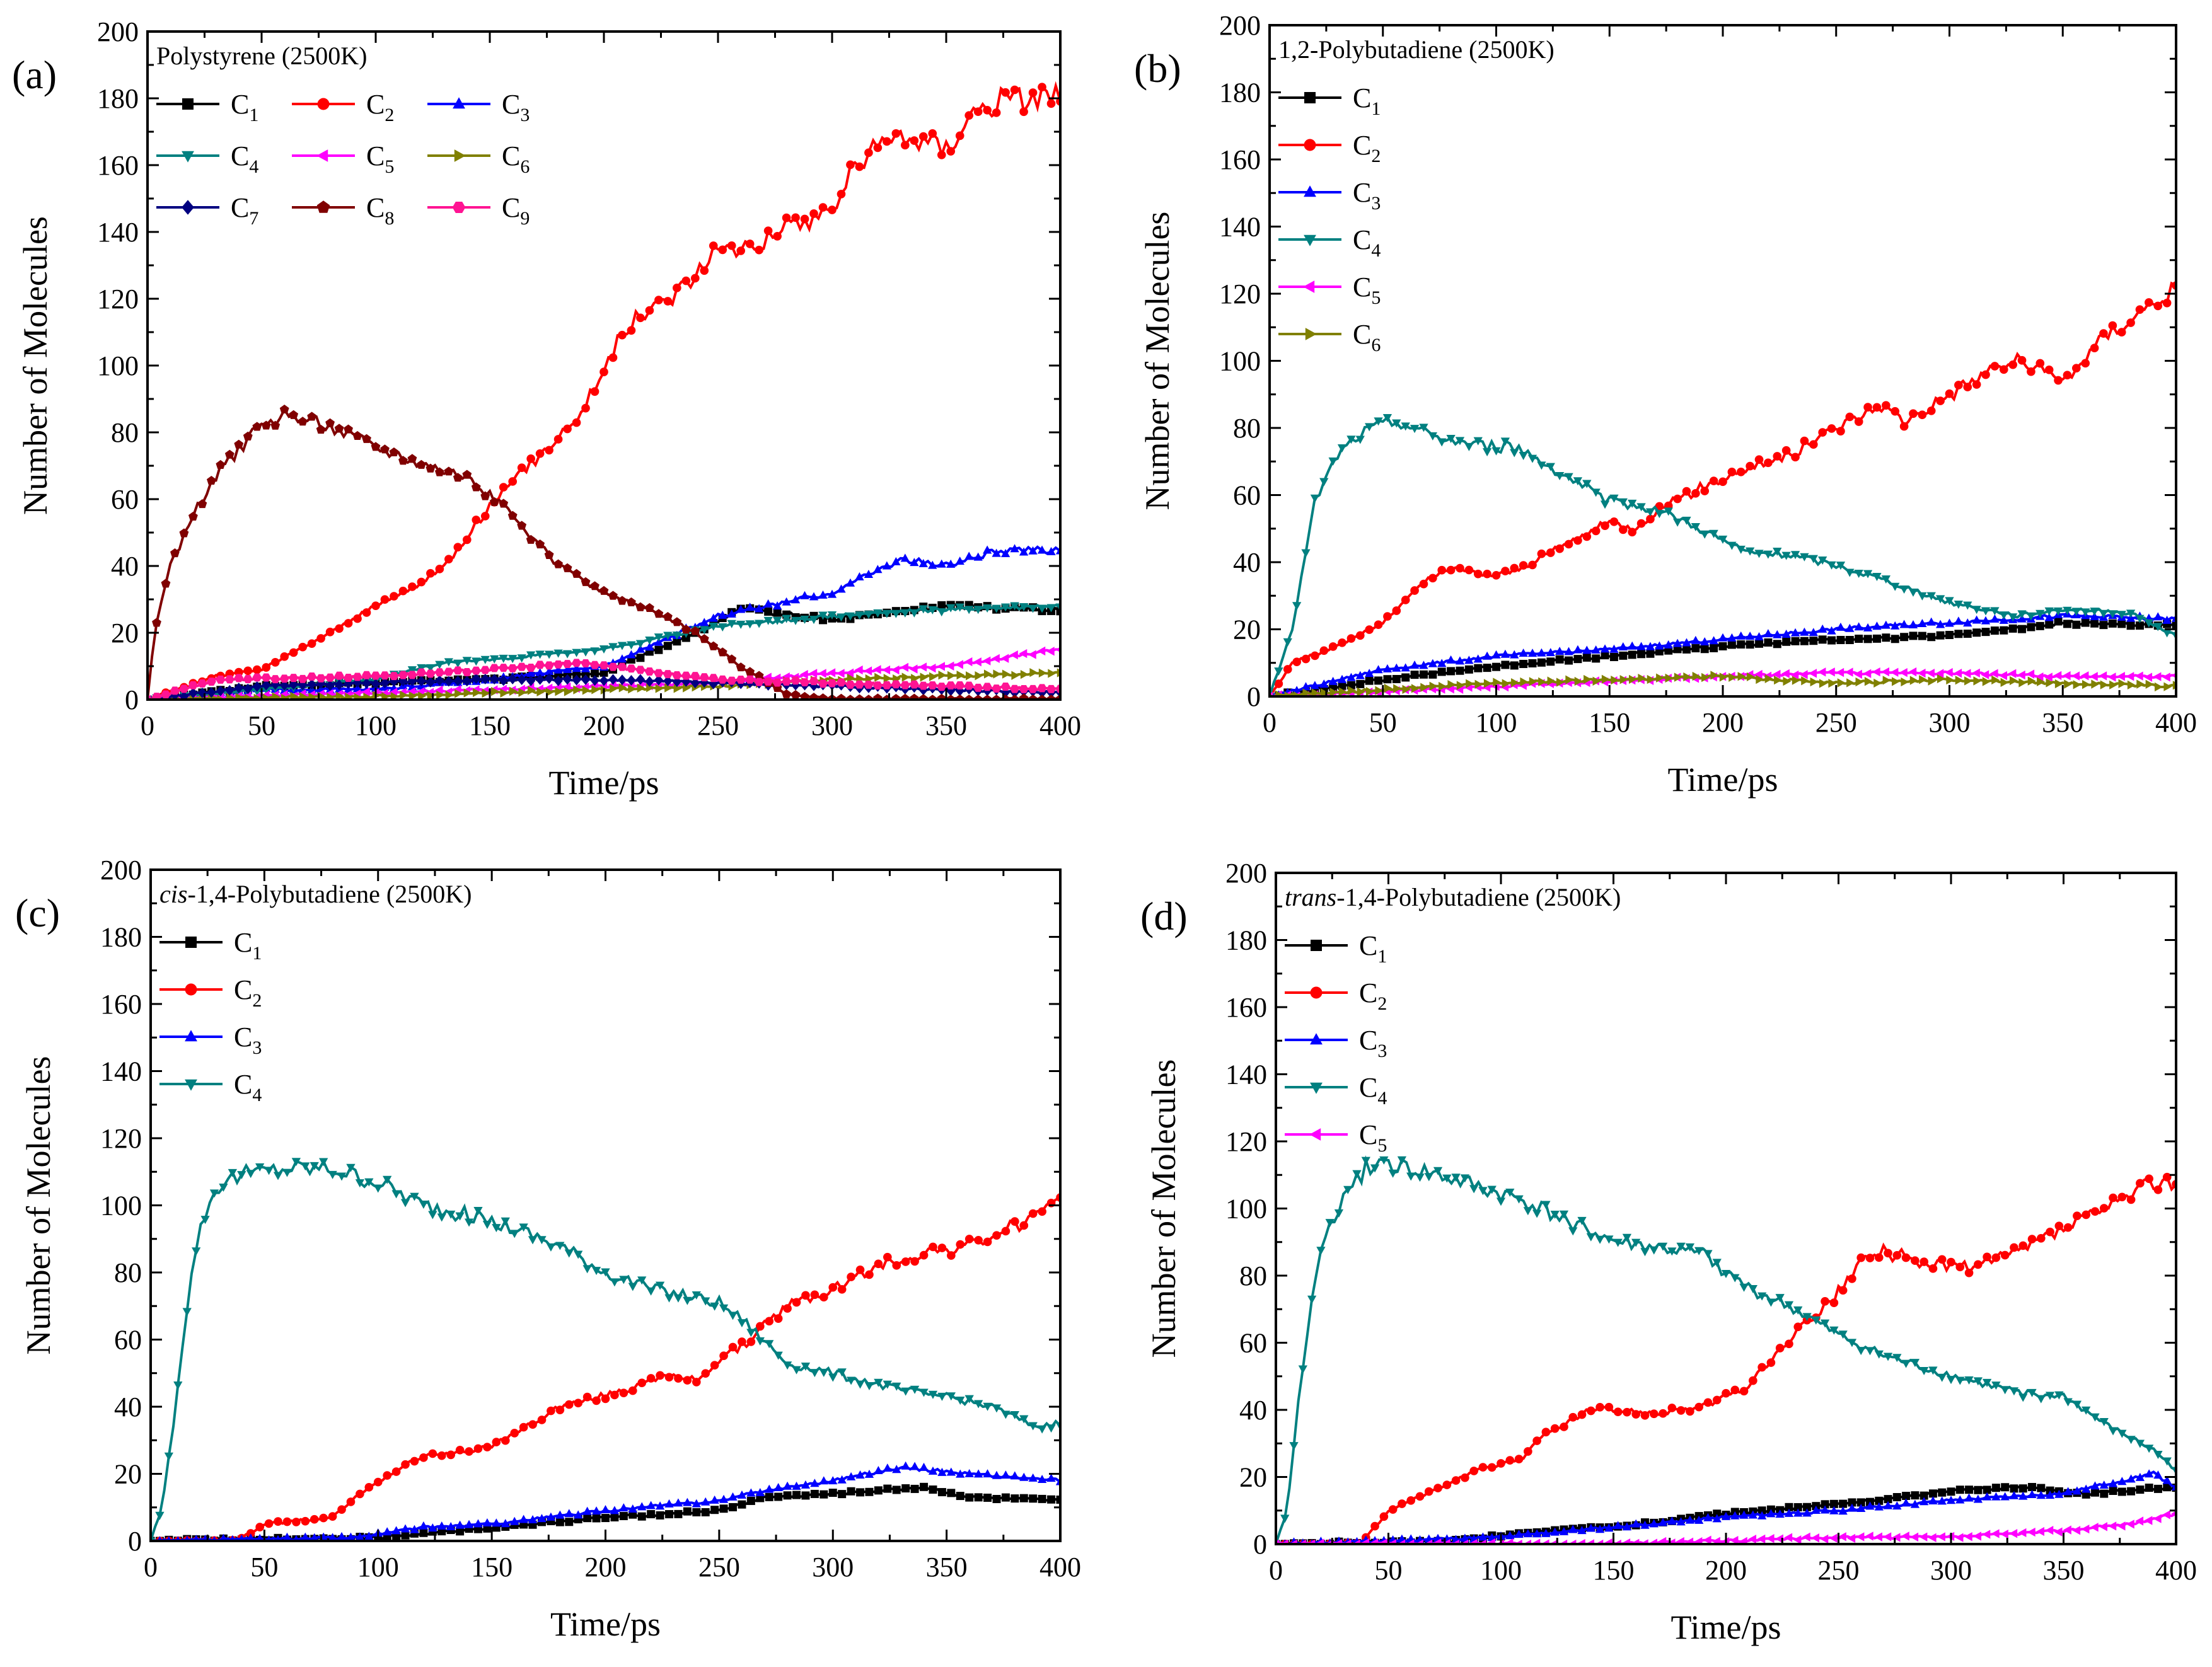 The width and height of the screenshot is (2212, 1667). Describe the element at coordinates (1240, 294) in the screenshot. I see `y-tick-label: 120` at that location.